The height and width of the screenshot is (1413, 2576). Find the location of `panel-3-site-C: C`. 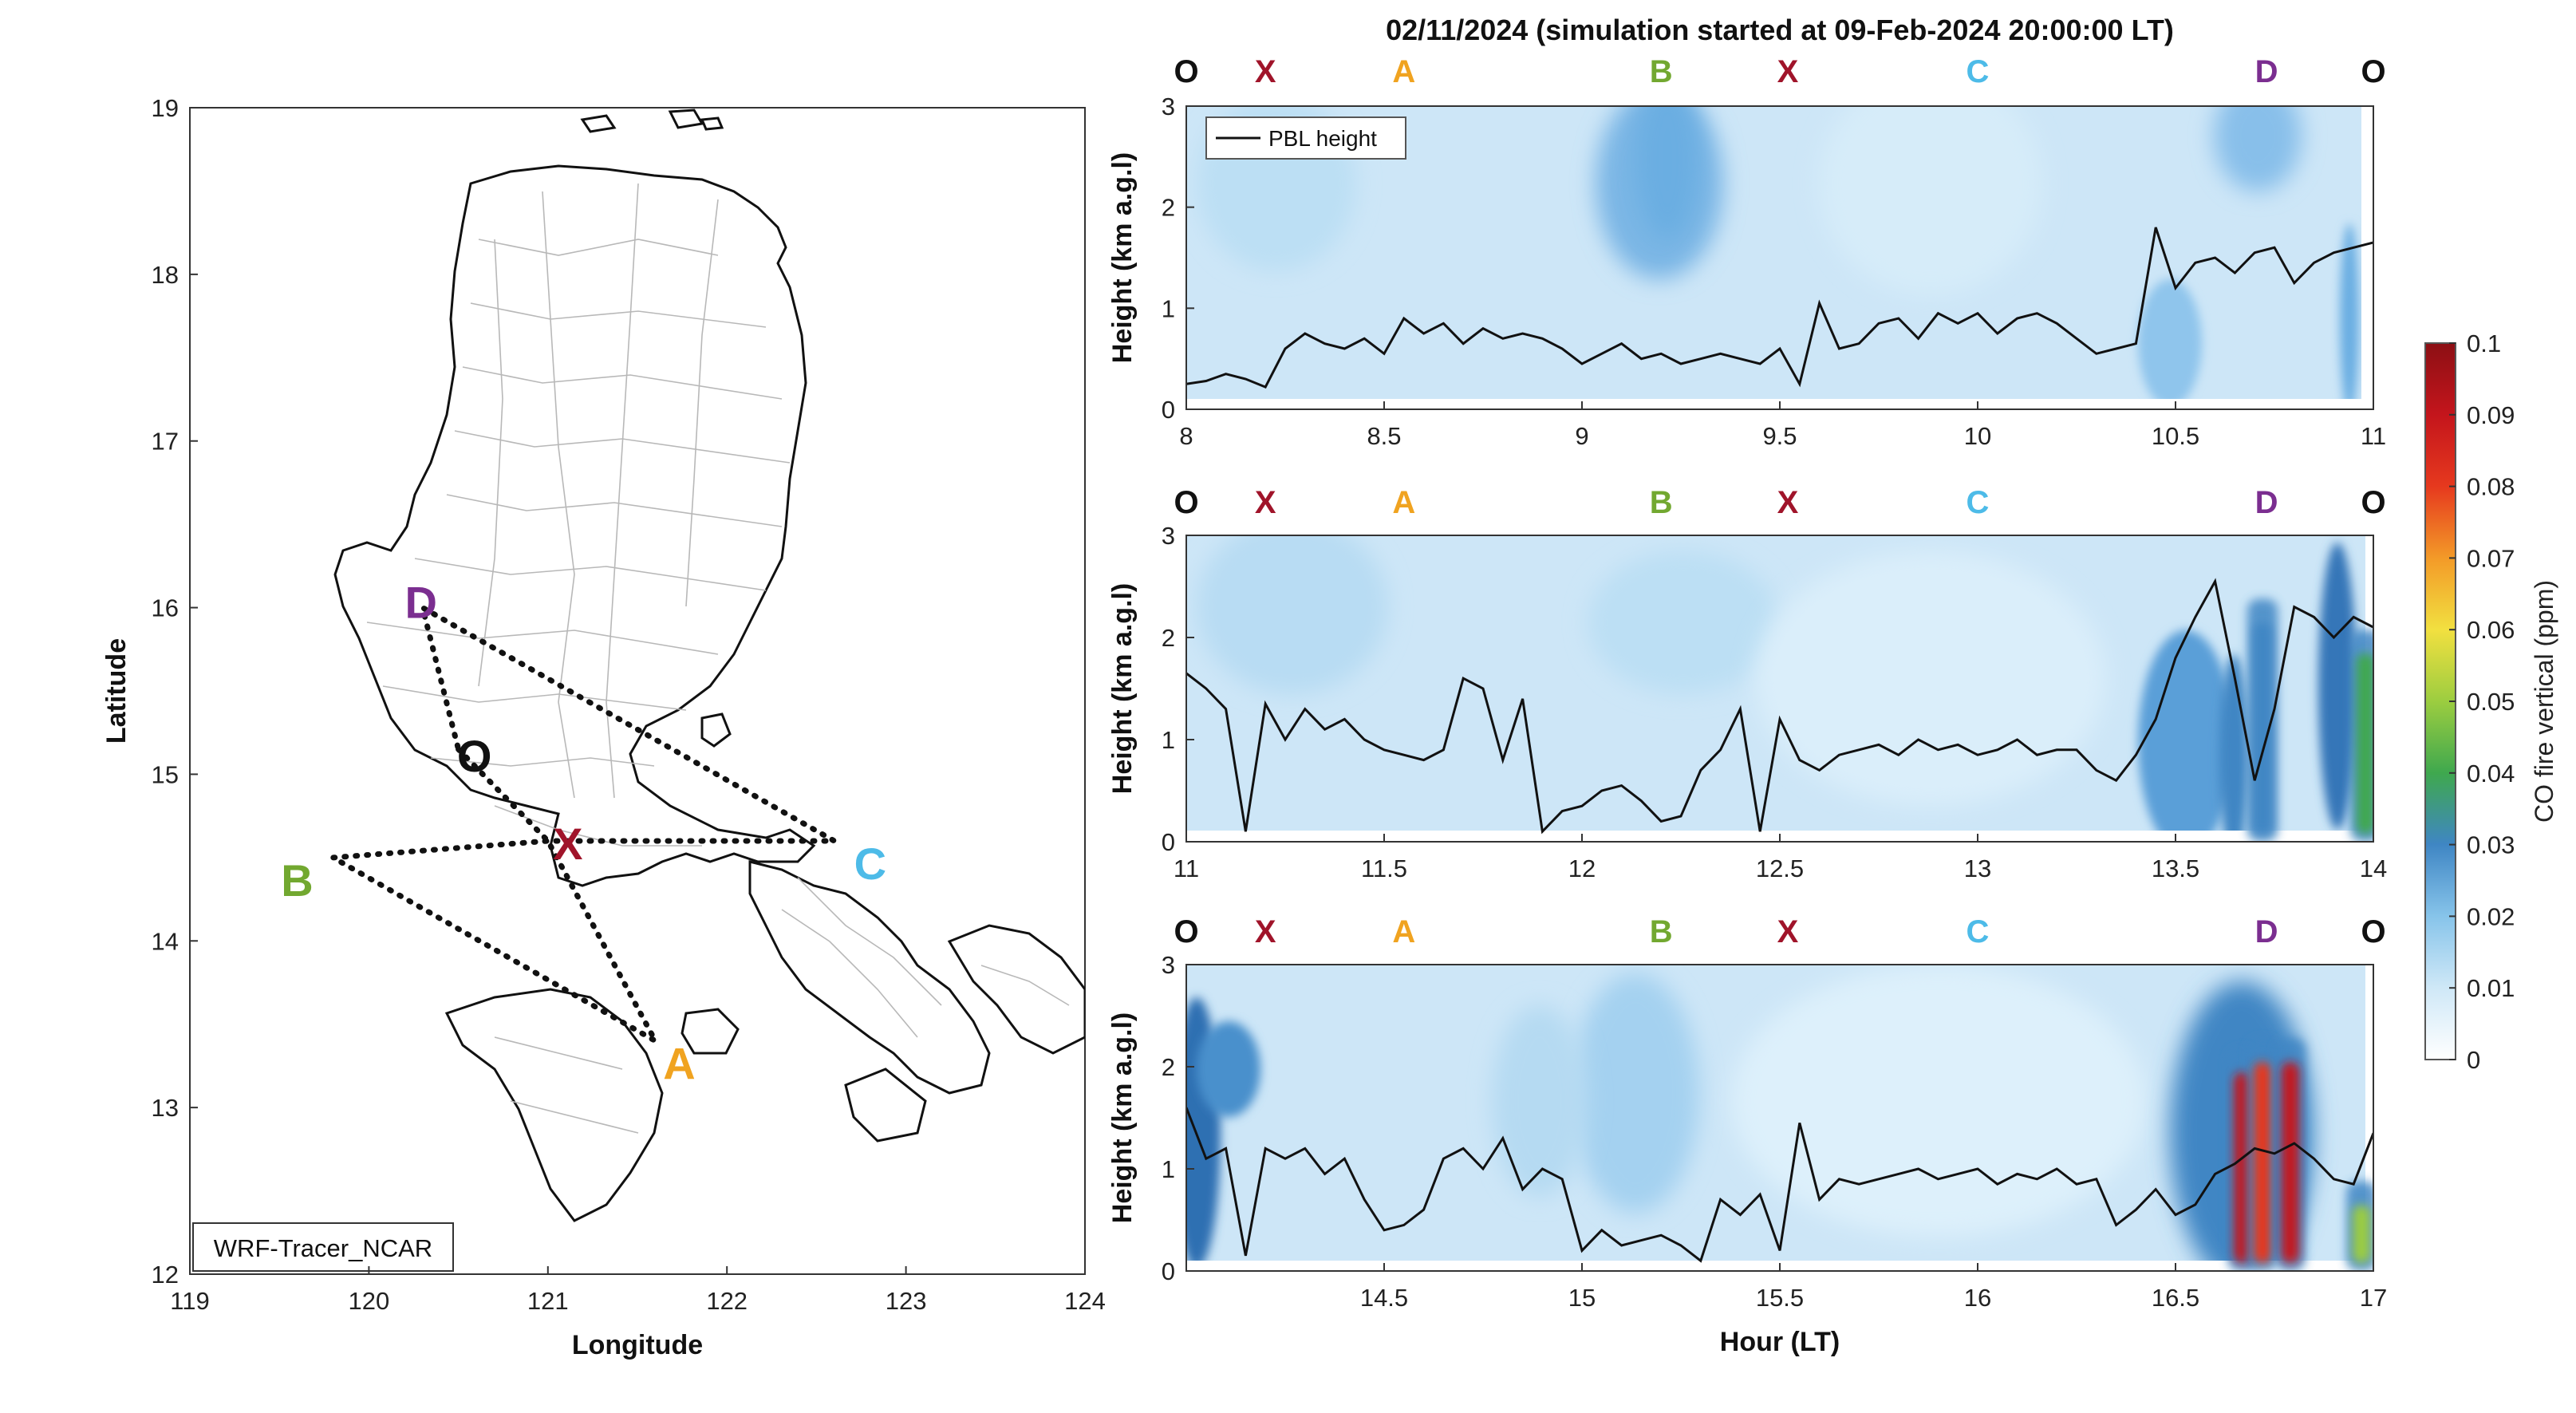

panel-3-site-C: C is located at coordinates (1979, 931).